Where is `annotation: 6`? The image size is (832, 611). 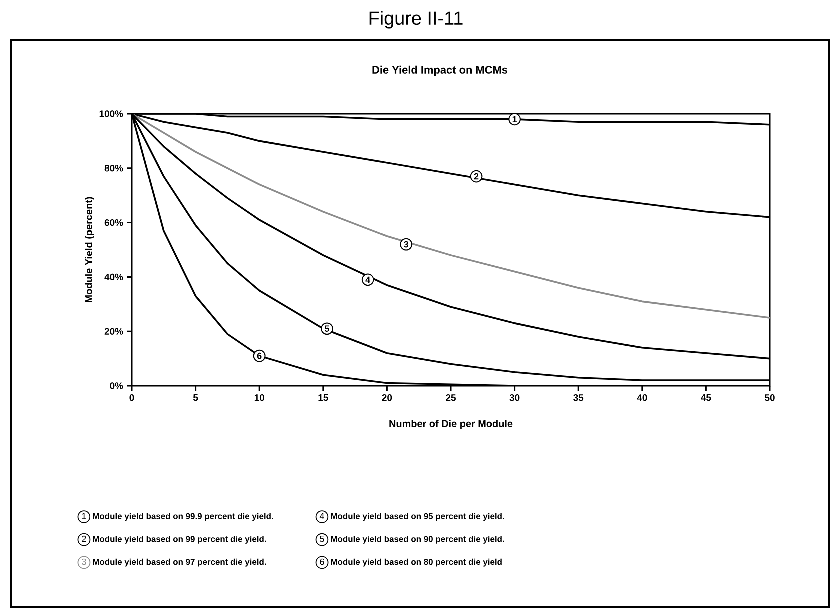 annotation: 6 is located at coordinates (259, 356).